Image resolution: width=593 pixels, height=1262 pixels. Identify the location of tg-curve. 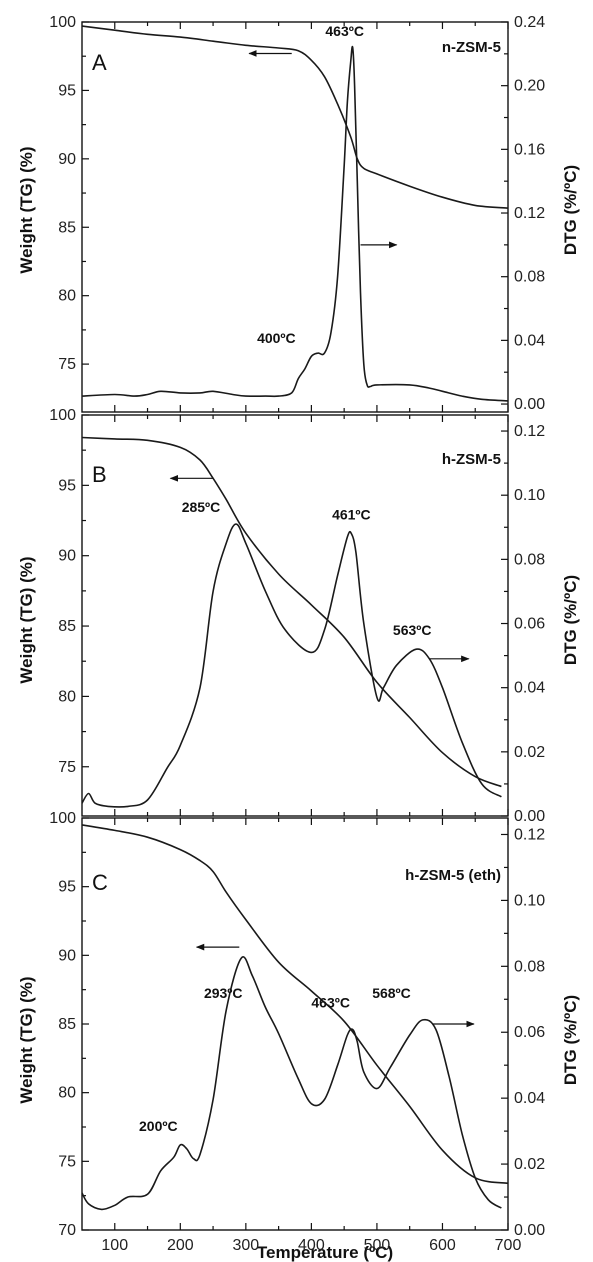
(295, 117).